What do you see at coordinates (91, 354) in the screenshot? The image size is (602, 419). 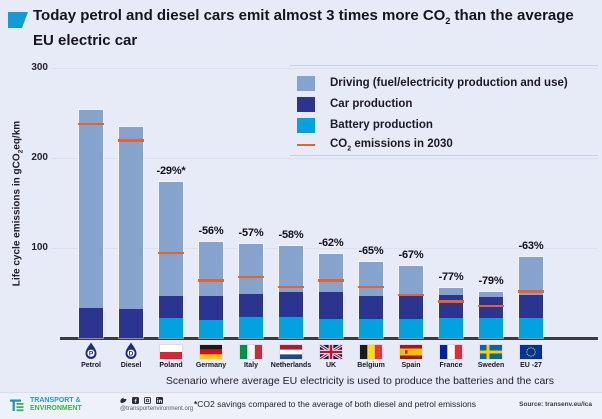 I see `svg-text: P` at bounding box center [91, 354].